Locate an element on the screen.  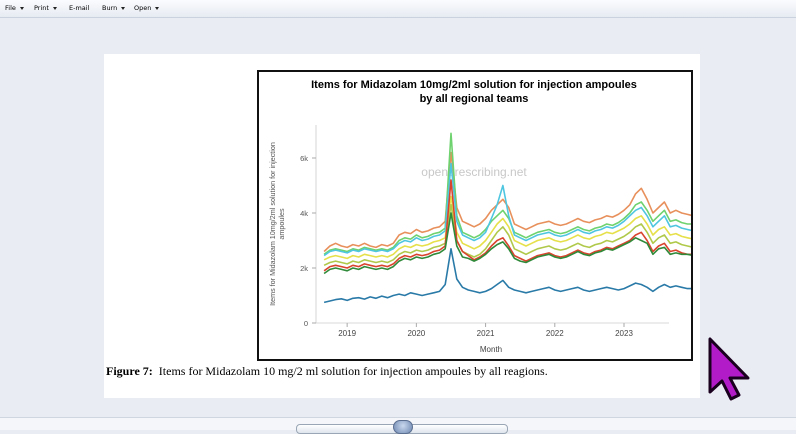
toolbar-burn-menu: Burn is located at coordinates (114, 8).